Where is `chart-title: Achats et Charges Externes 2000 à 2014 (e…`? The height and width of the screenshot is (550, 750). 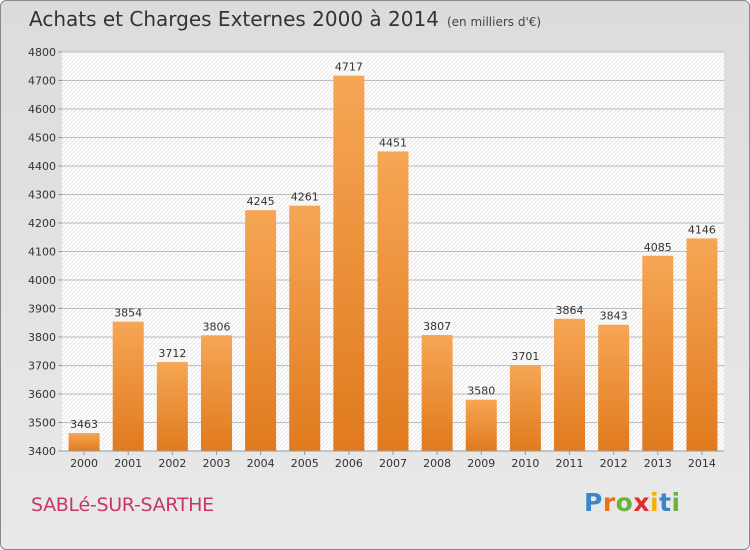 chart-title: Achats et Charges Externes 2000 à 2014 (e… is located at coordinates (285, 19).